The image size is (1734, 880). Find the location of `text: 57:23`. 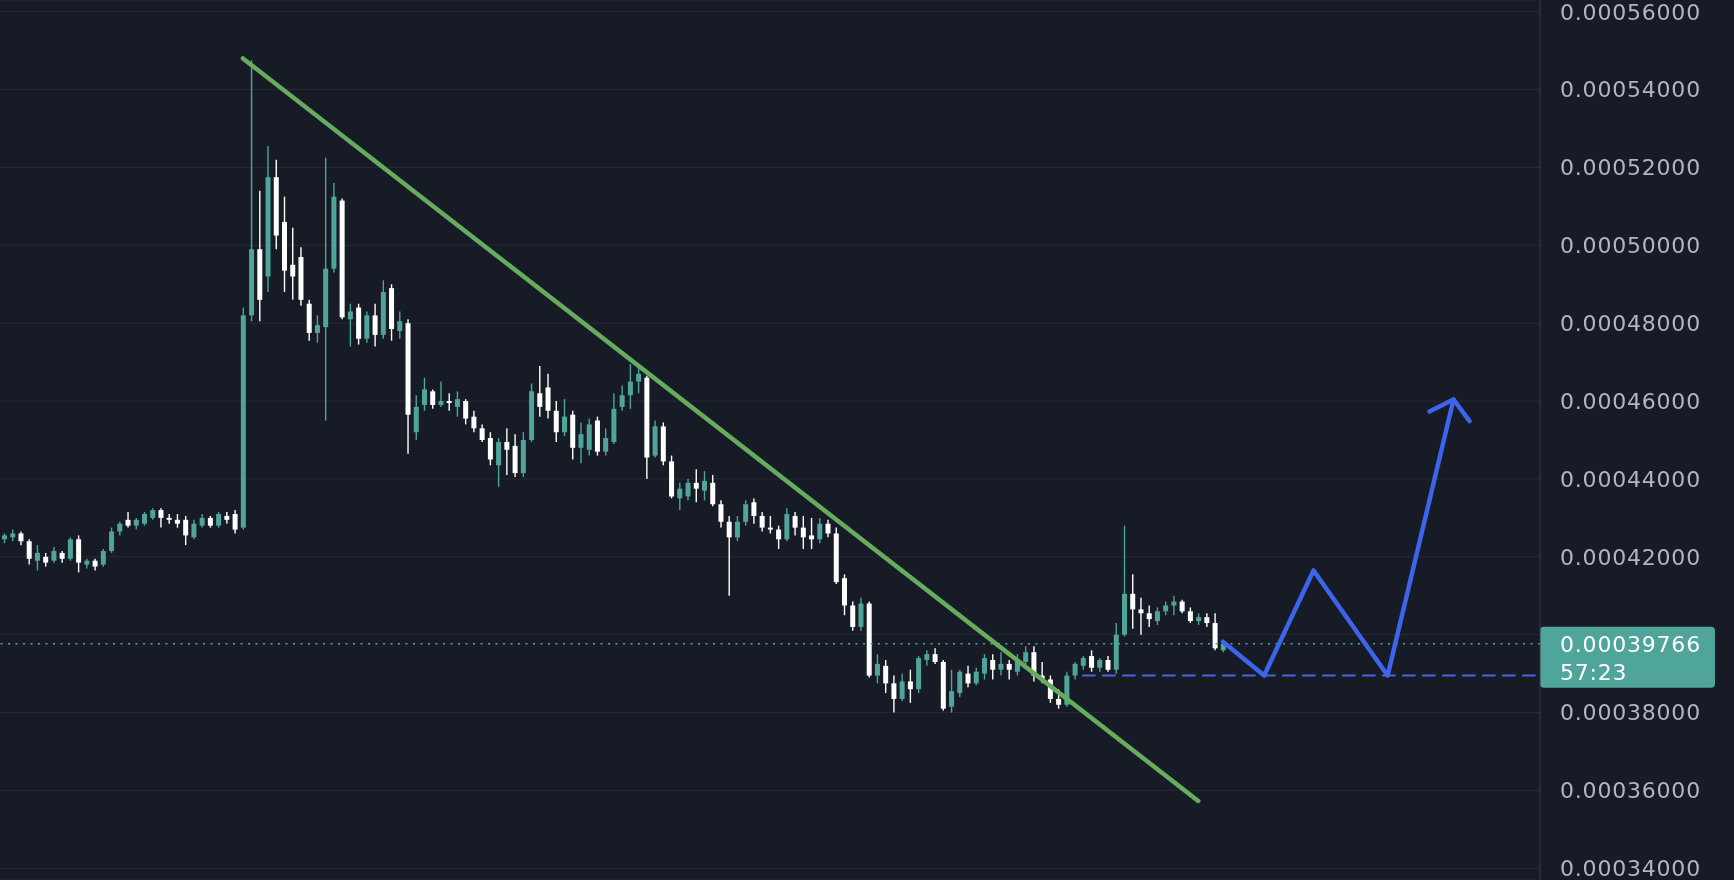

text: 57:23 is located at coordinates (1594, 672).